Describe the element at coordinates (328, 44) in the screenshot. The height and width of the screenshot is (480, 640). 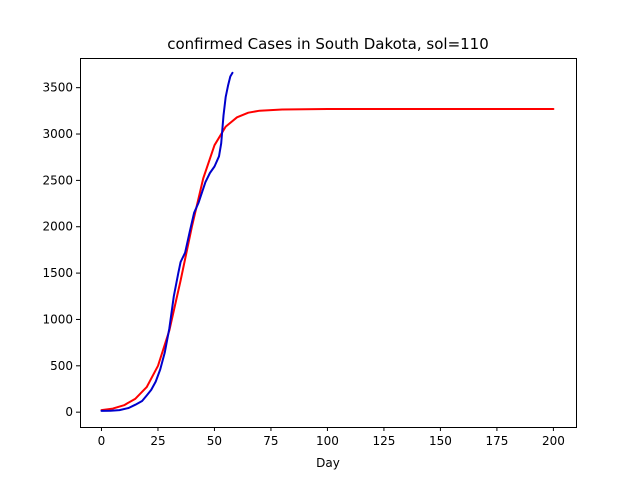
I see `chart-title: confirmed Cases in South Dakota, sol=110` at that location.